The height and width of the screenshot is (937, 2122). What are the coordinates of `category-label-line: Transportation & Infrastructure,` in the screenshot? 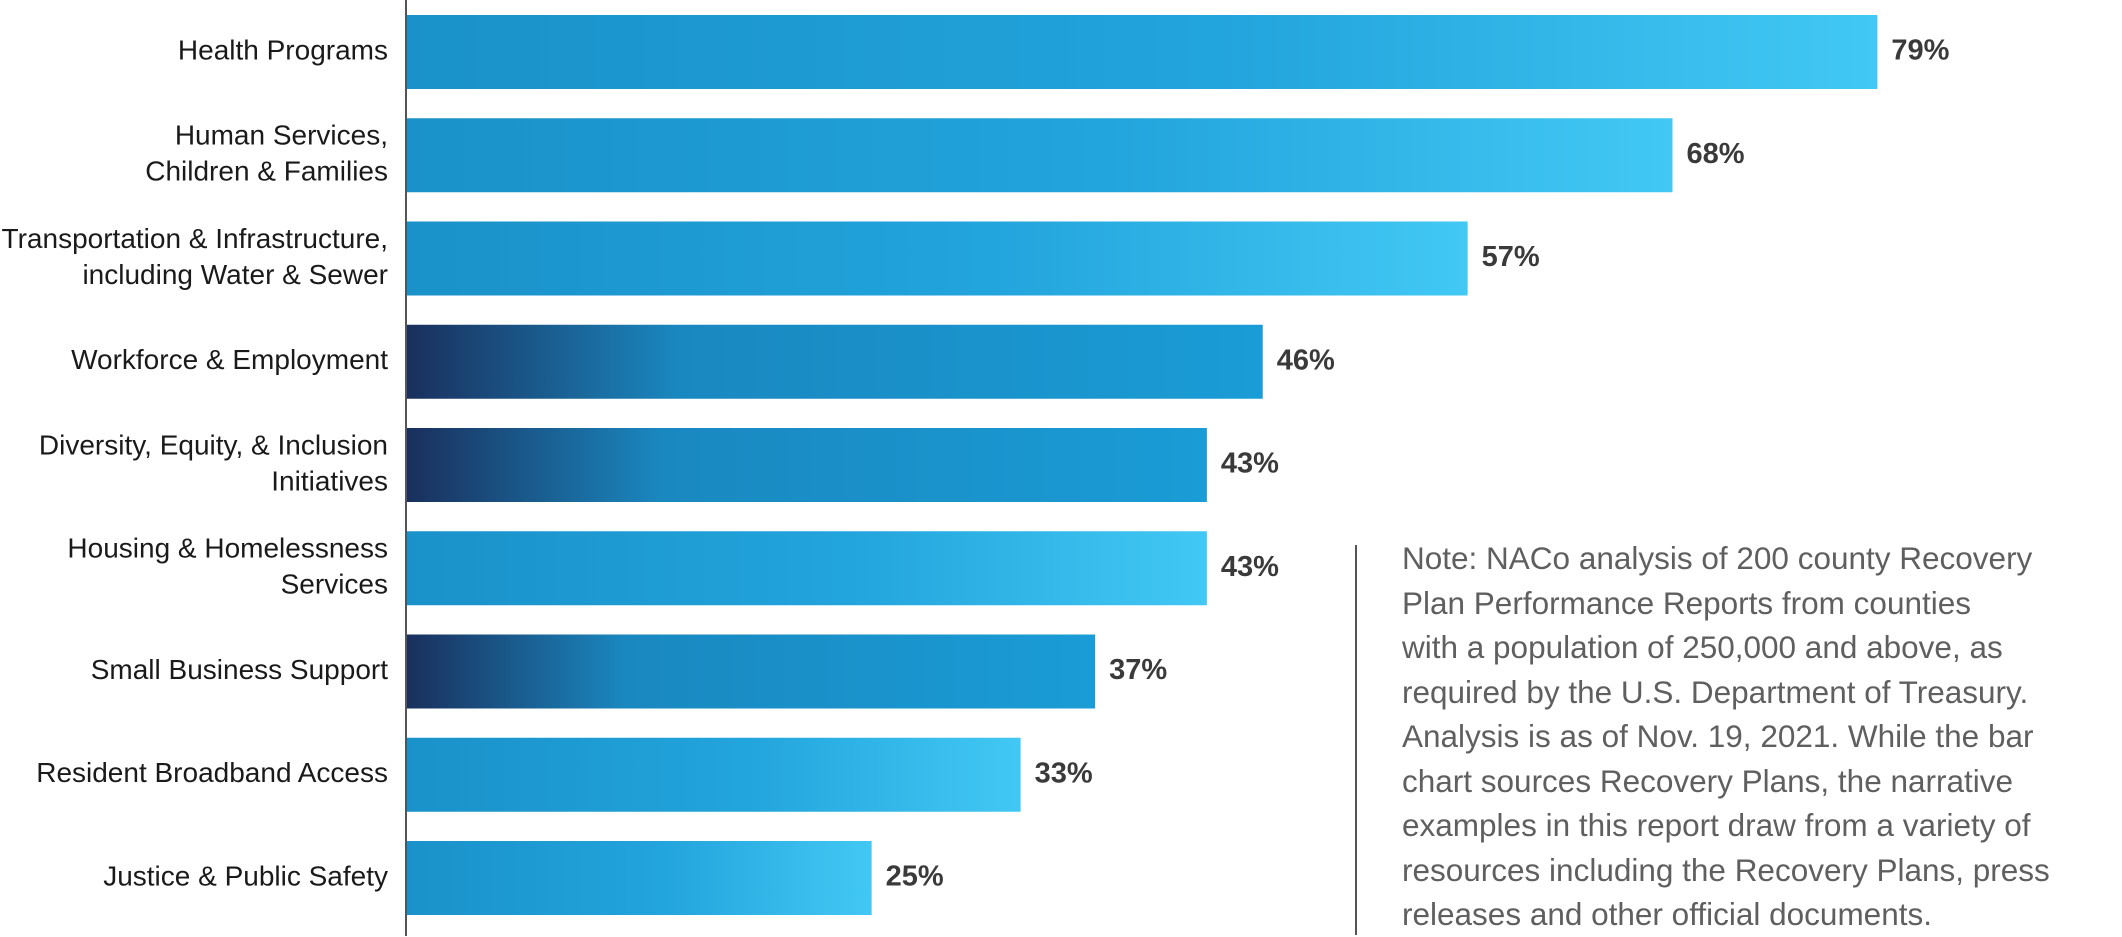 It's located at (195, 238).